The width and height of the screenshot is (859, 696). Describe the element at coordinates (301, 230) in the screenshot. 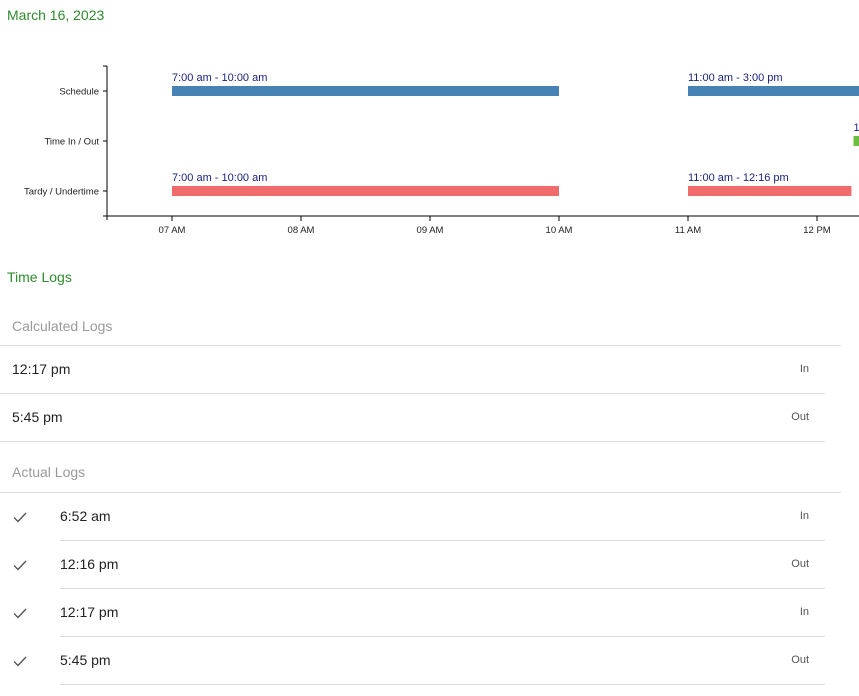

I see `x-tick-label: 08 AM` at that location.